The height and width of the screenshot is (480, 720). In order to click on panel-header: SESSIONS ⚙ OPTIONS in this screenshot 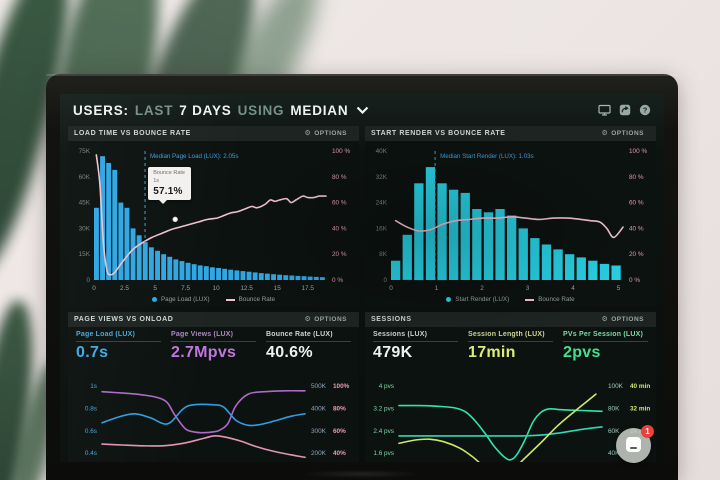, I will do `click(510, 319)`.